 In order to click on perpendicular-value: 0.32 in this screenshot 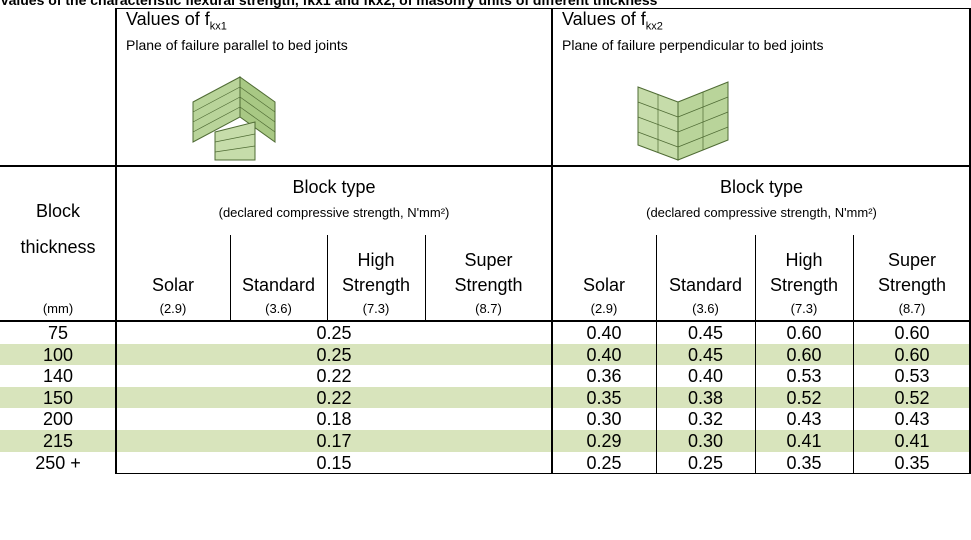, I will do `click(705, 419)`.